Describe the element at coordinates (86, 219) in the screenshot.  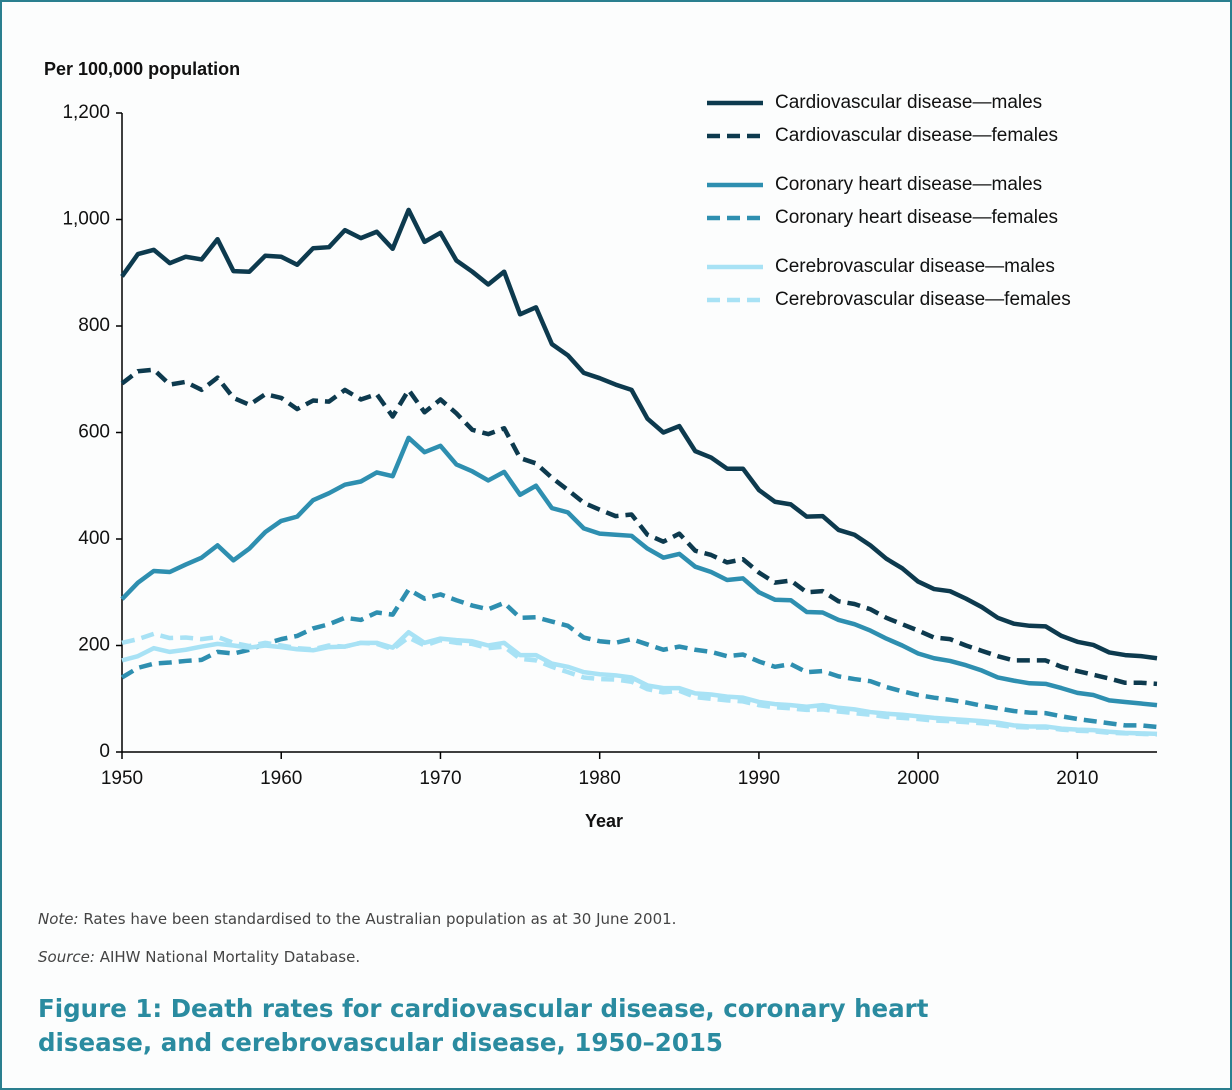
I see `y-tick-label: 1,000` at that location.